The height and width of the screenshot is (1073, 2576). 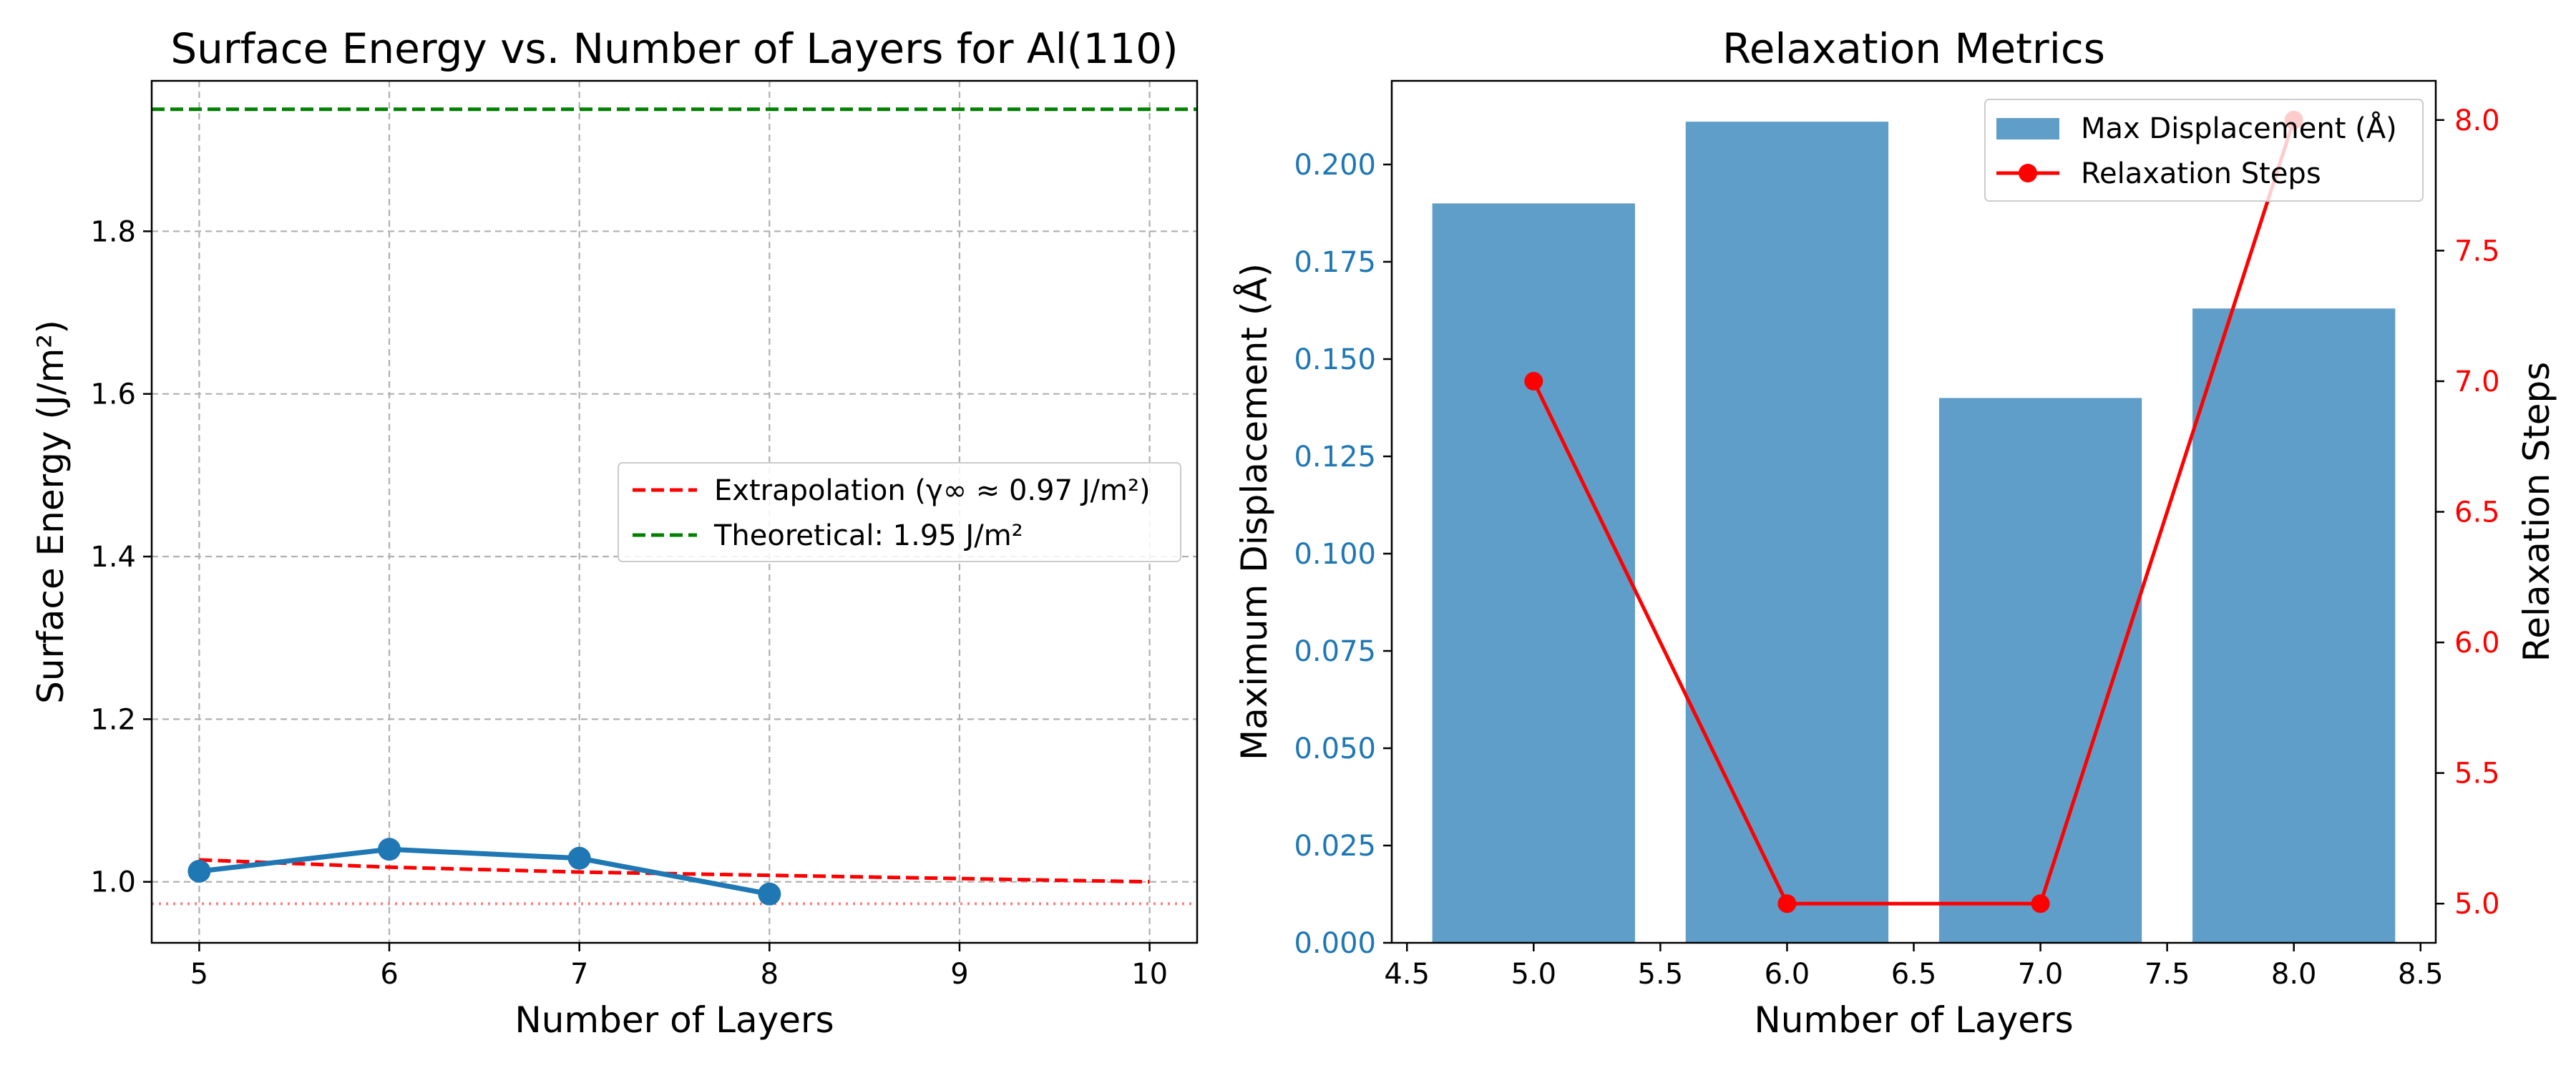 I want to click on legend-label-steps: Relaxation Steps, so click(x=2201, y=173).